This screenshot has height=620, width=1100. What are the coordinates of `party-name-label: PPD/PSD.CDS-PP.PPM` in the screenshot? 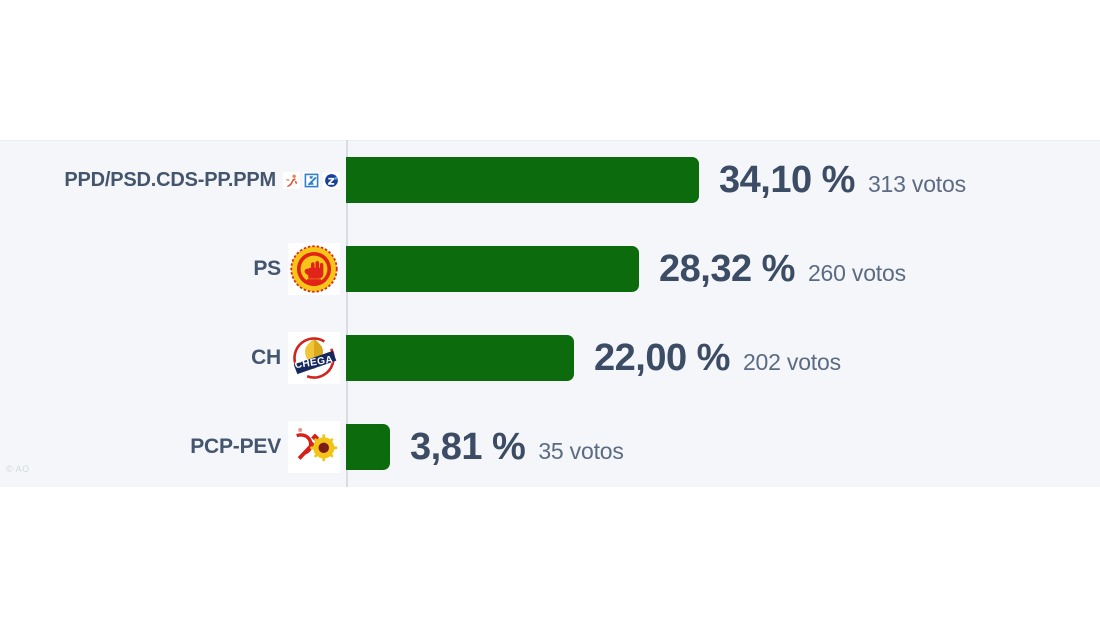 It's located at (170, 179).